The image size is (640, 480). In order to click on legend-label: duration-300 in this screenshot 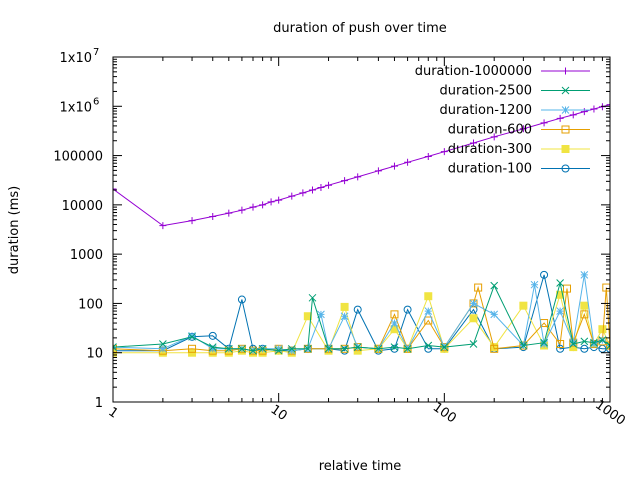, I will do `click(490, 149)`.